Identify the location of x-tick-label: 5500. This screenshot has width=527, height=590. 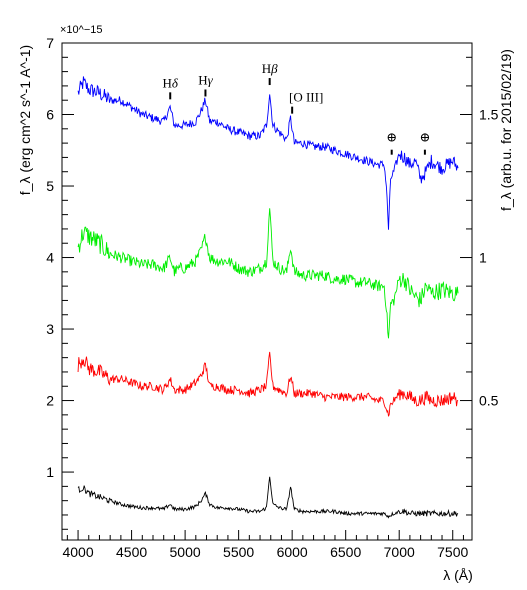
(238, 552).